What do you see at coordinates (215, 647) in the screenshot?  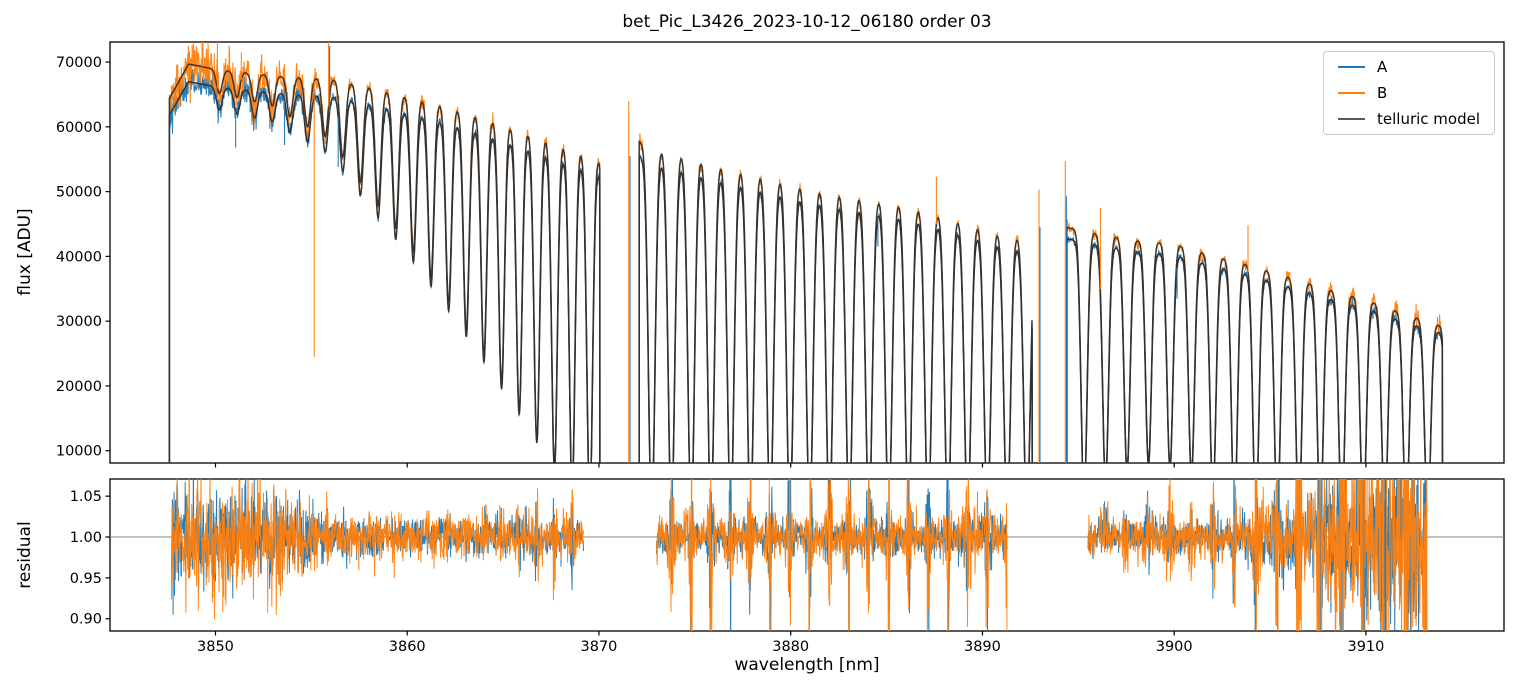 I see `x-tick-label: 3850` at bounding box center [215, 647].